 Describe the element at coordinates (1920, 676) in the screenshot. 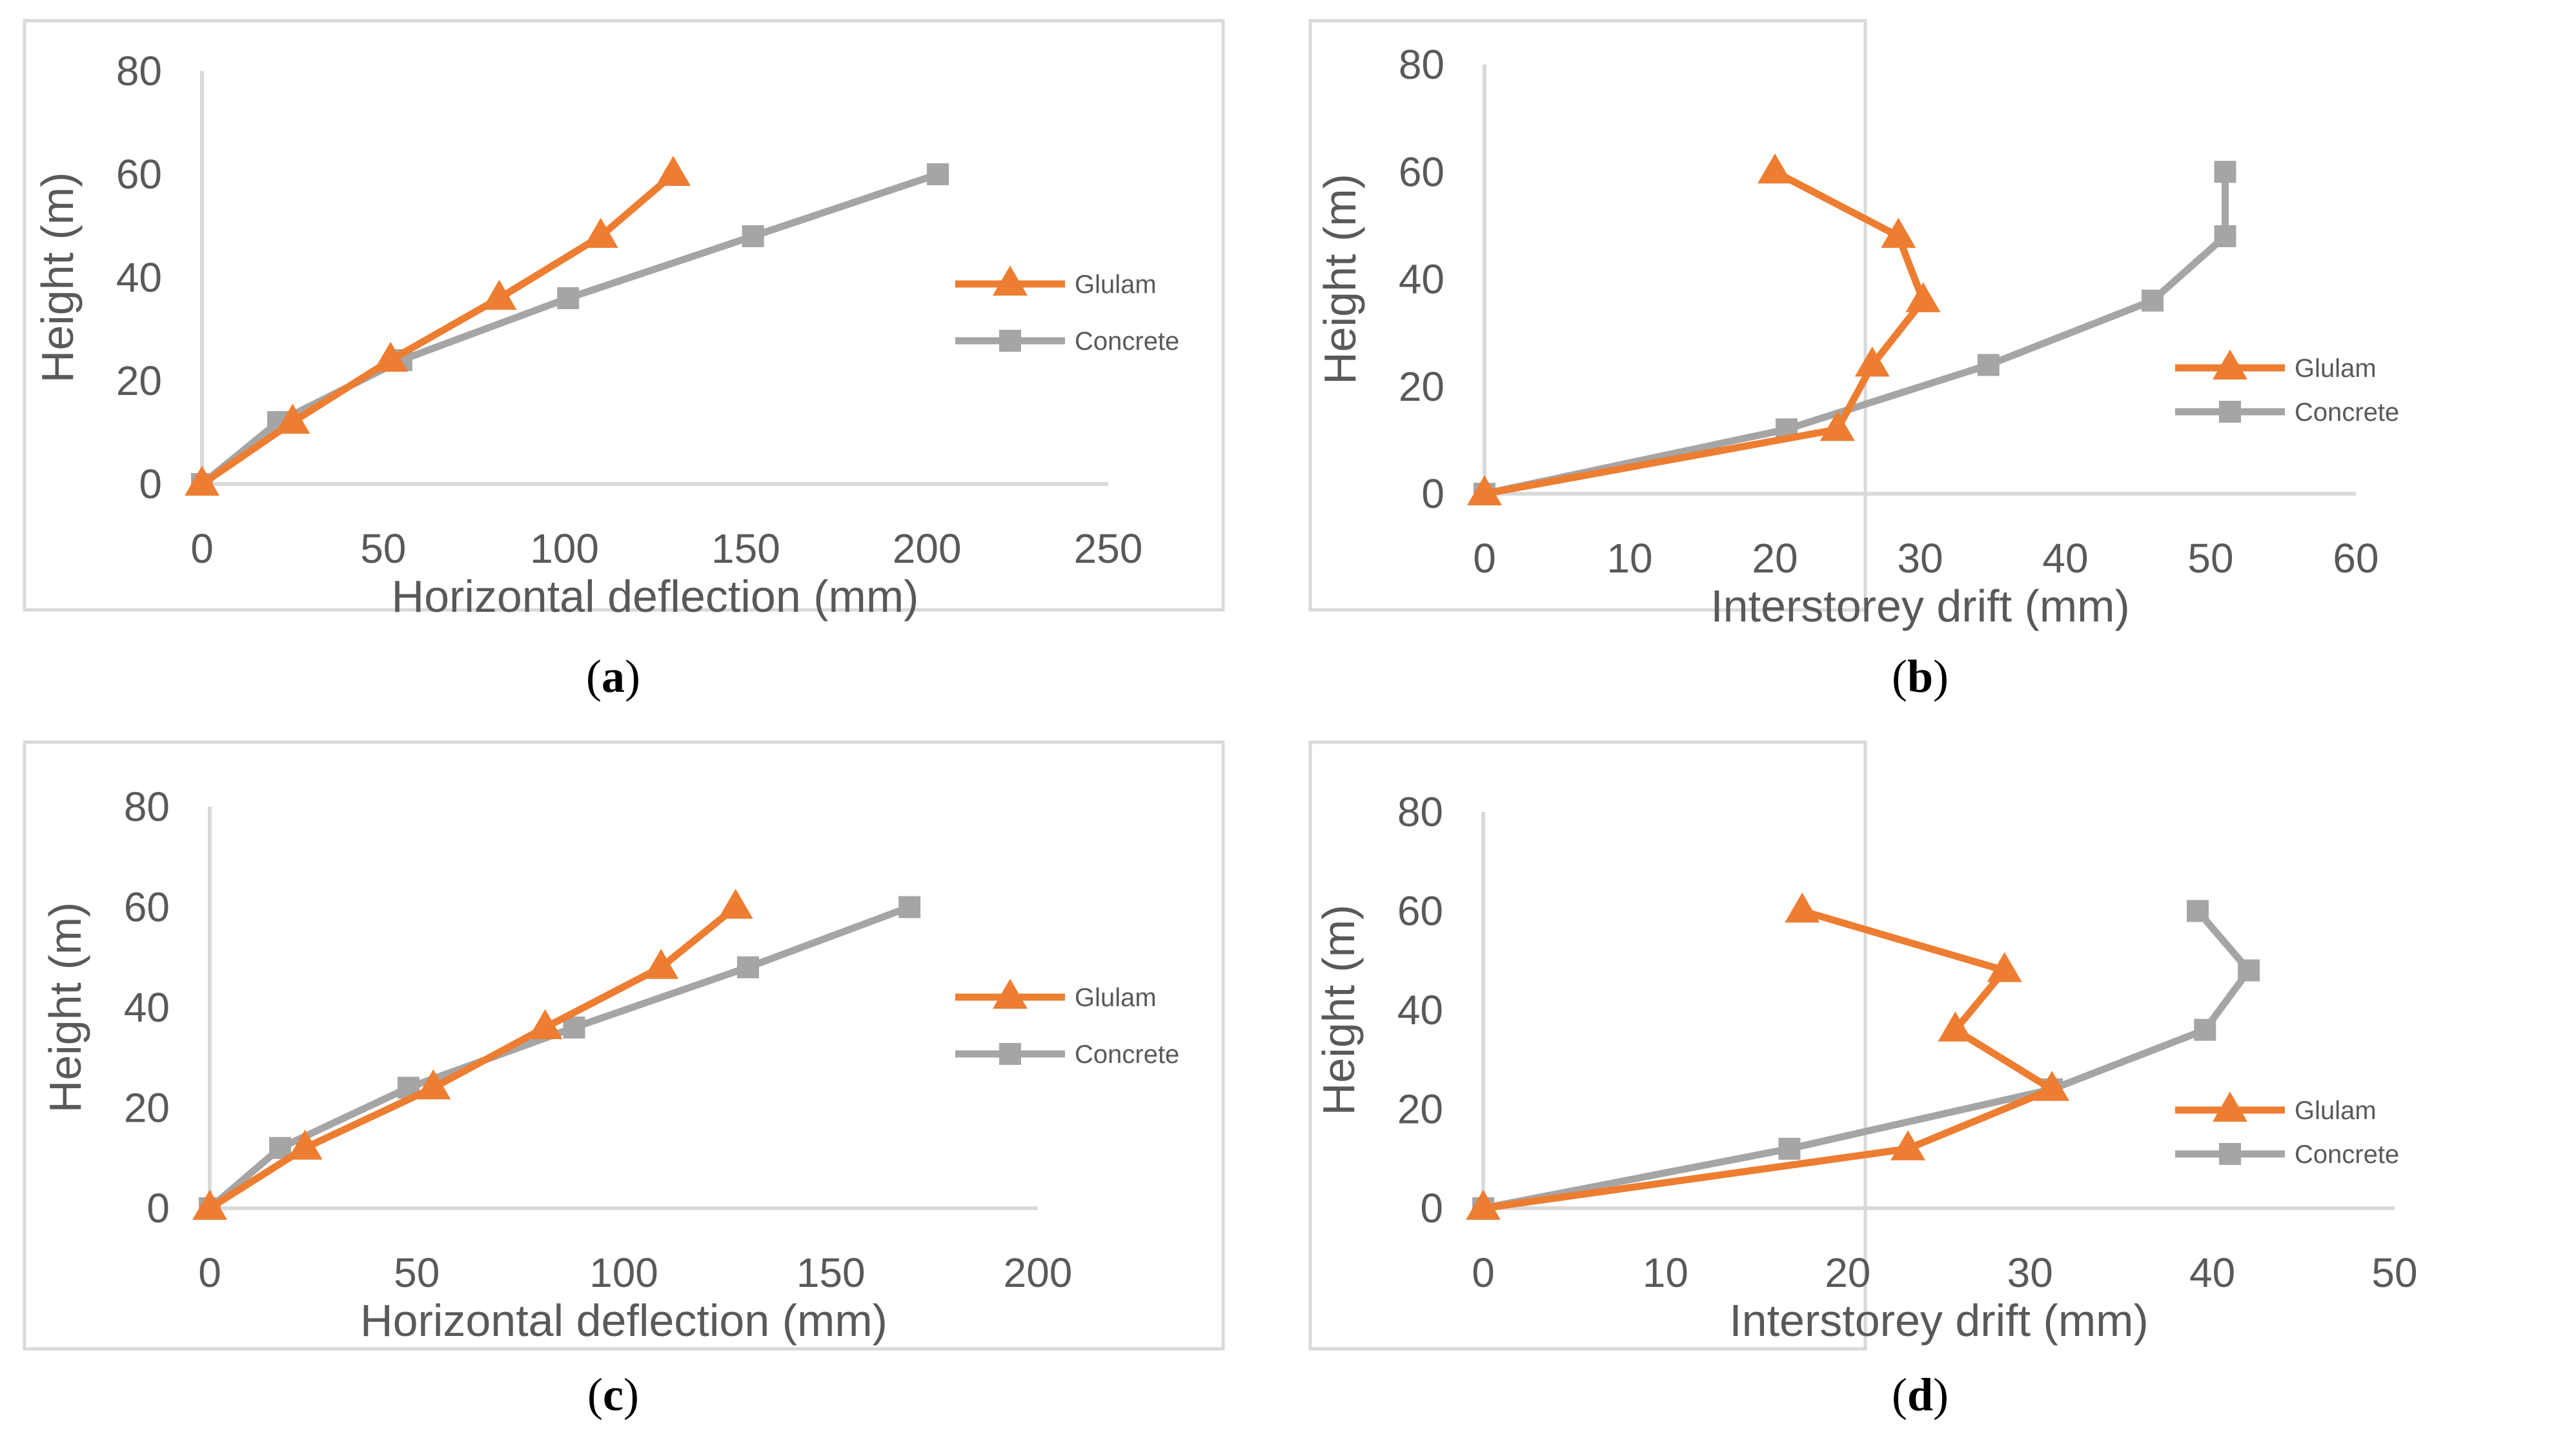

I see `panel-caption: (b)` at that location.